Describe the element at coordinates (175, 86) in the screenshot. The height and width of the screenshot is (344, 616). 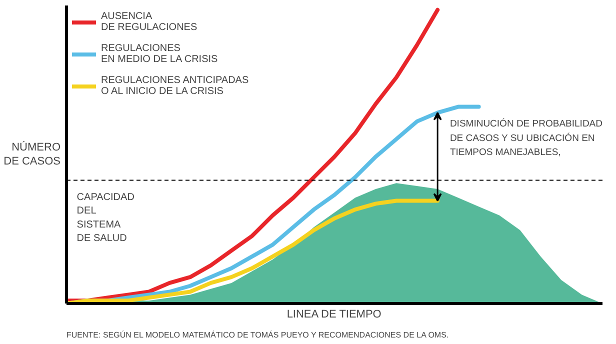
I see `legend-label: REGULACIONES ANTICIPADAS O AL INICIO DE LA CRISIS` at that location.